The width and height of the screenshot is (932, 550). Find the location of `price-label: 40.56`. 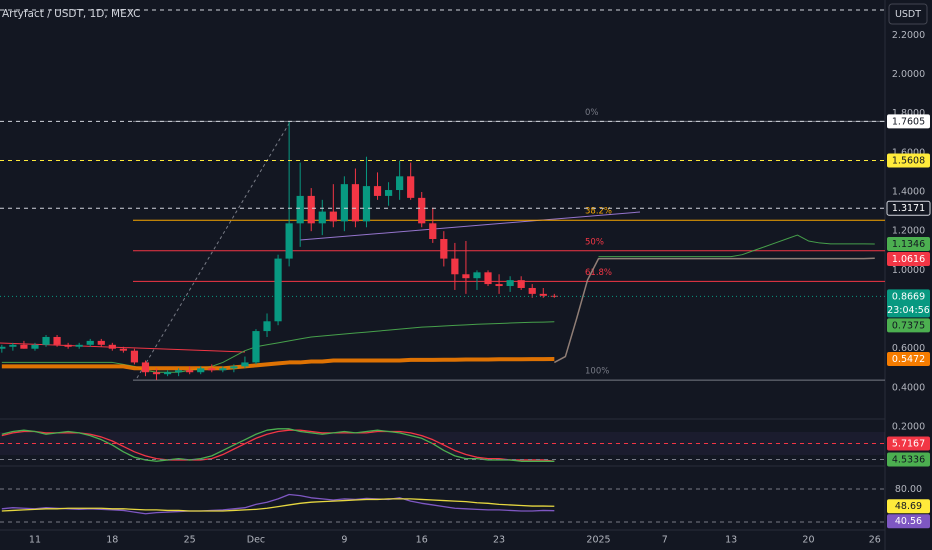

price-label: 40.56 is located at coordinates (908, 521).